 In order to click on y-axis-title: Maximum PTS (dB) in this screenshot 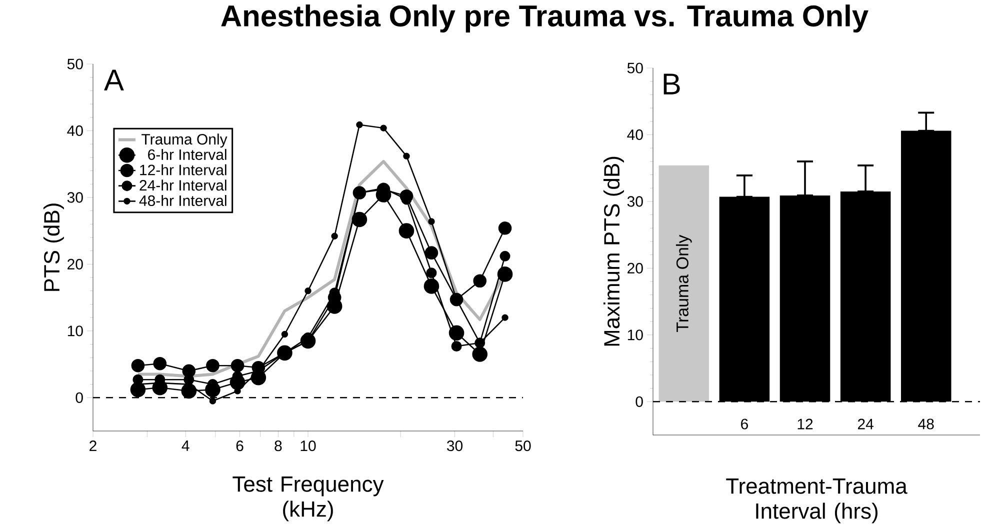, I will do `click(613, 251)`.